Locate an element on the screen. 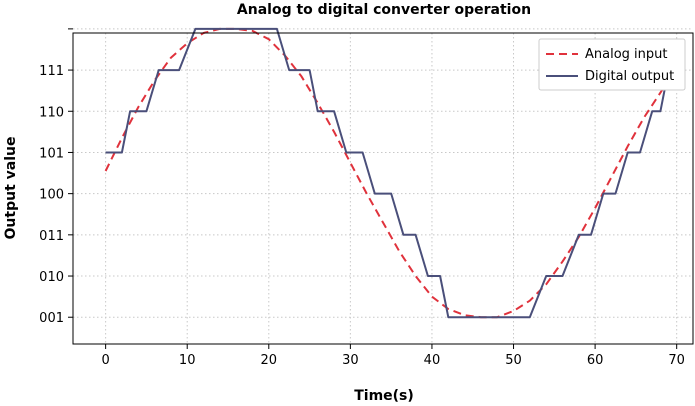  y-tick-label: 111 is located at coordinates (51, 71).